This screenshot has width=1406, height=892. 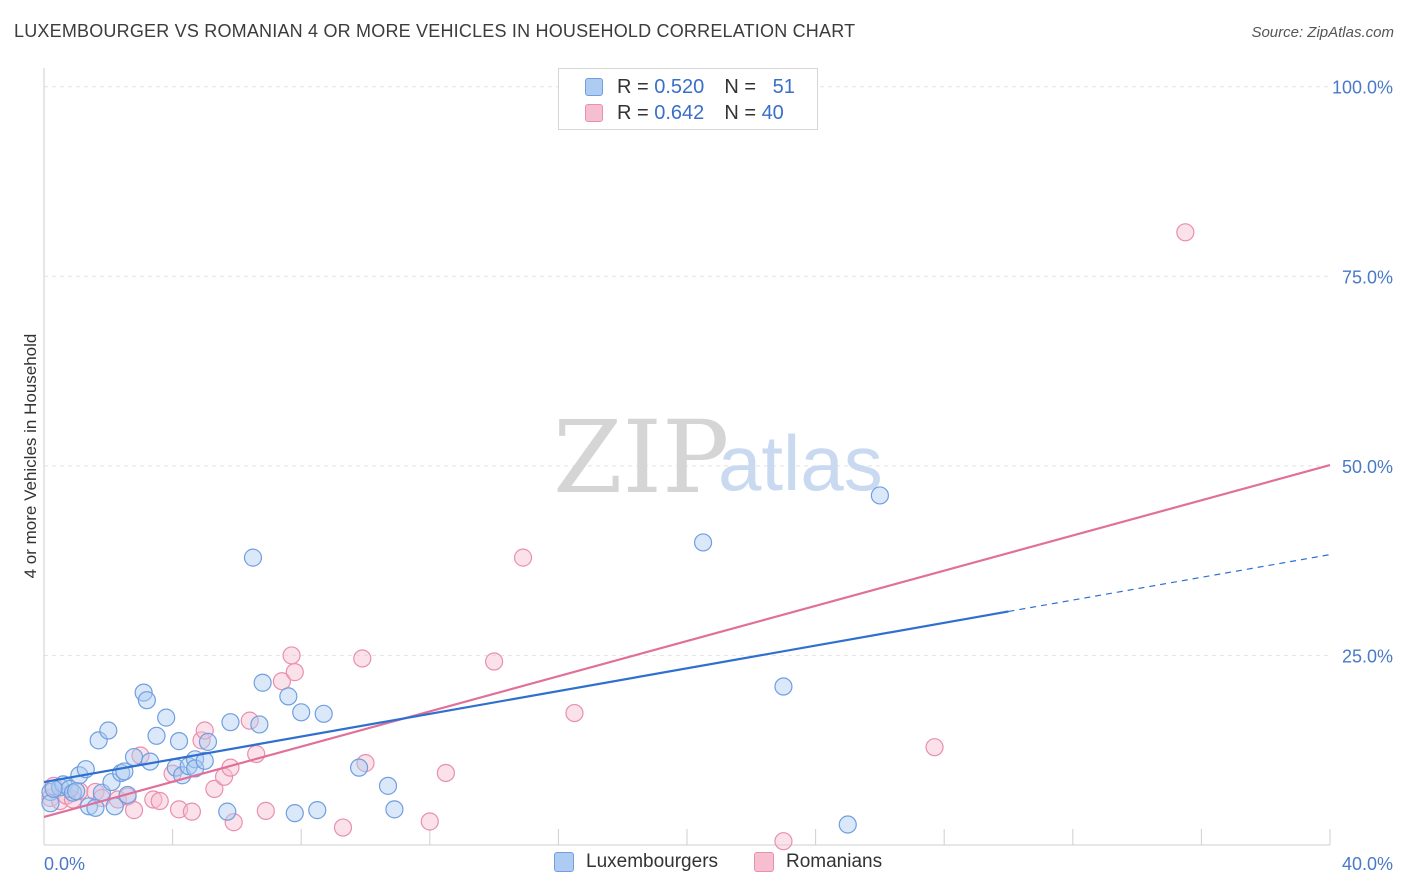 I want to click on bottom-legend-label-luxembourgers: Luxembourgers, so click(x=652, y=861).